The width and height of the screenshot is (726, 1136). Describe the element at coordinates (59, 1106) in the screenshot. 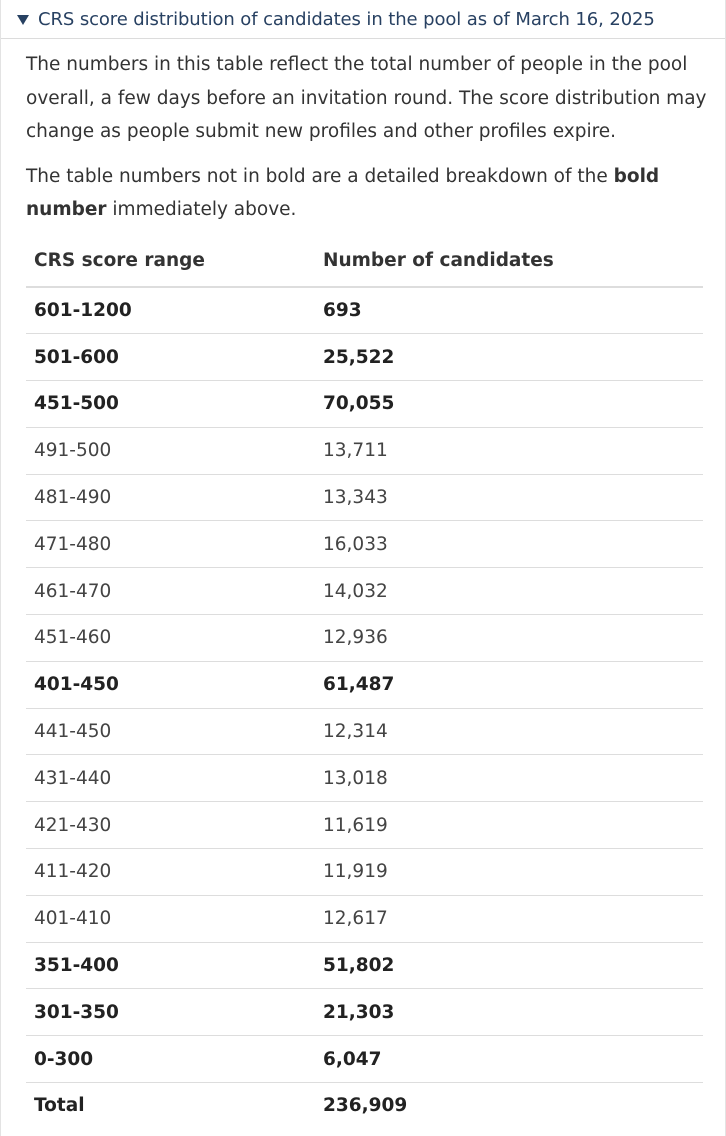

I see `score-range-cell: Total` at that location.